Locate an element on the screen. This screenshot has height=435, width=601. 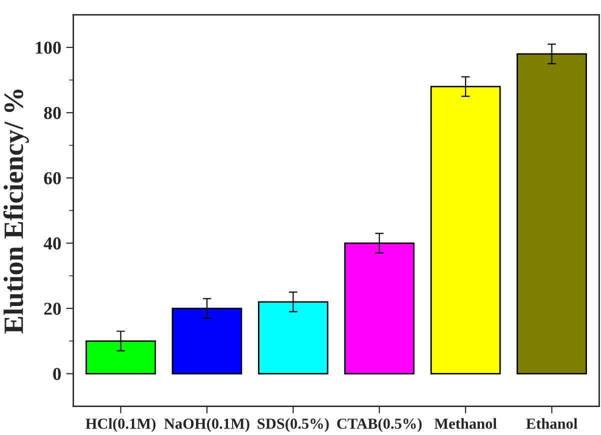
x-tick-label: NaOH(0.1M) is located at coordinates (207, 425).